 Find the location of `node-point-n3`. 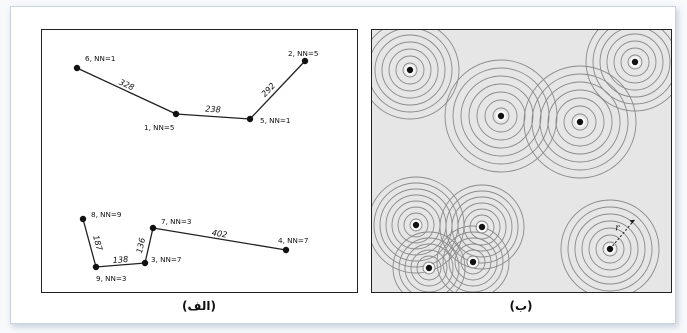

node-point-n3 is located at coordinates (145, 263).